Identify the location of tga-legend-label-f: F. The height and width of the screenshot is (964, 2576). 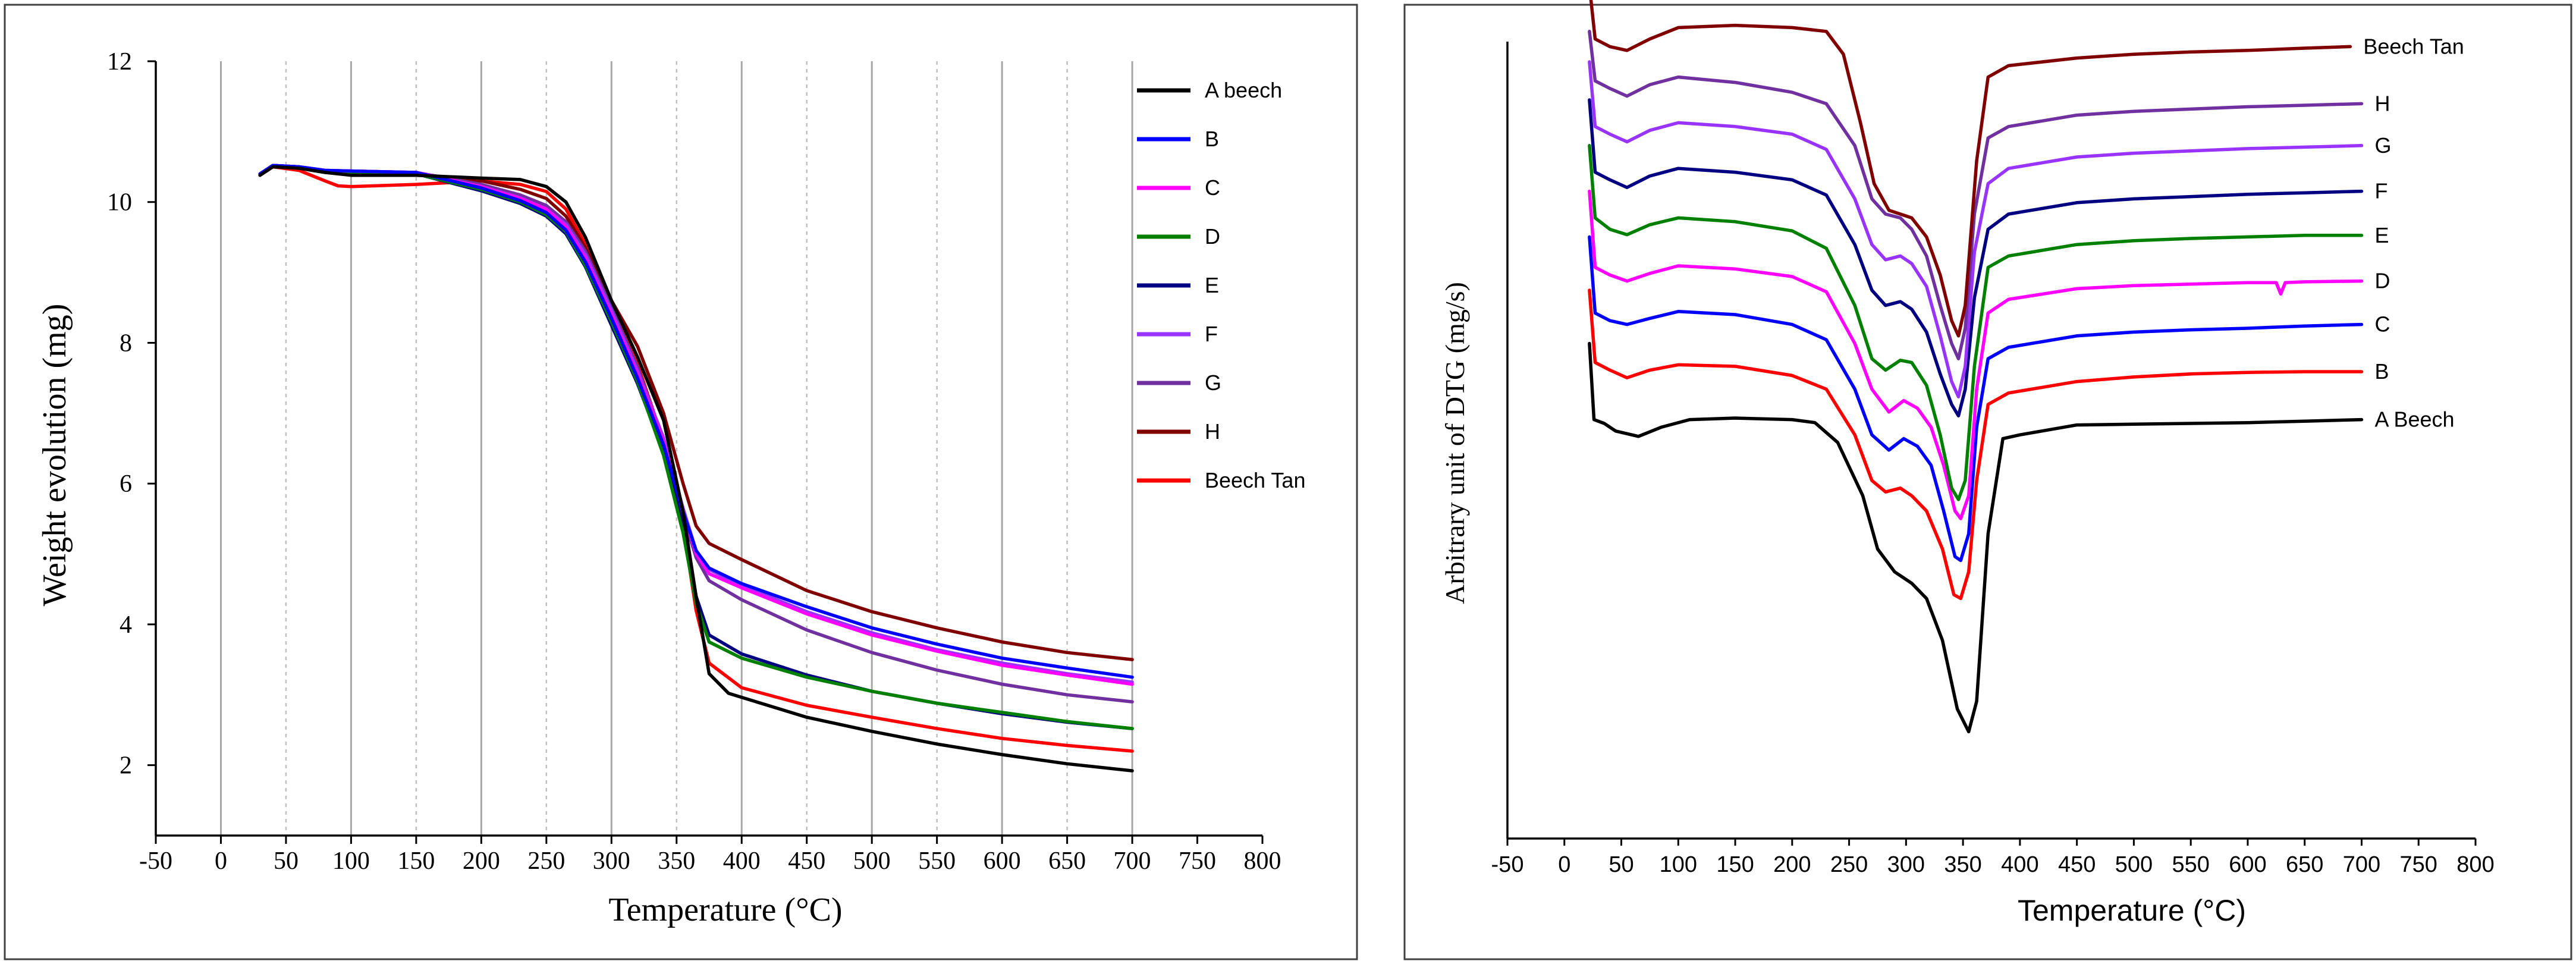
(1211, 334).